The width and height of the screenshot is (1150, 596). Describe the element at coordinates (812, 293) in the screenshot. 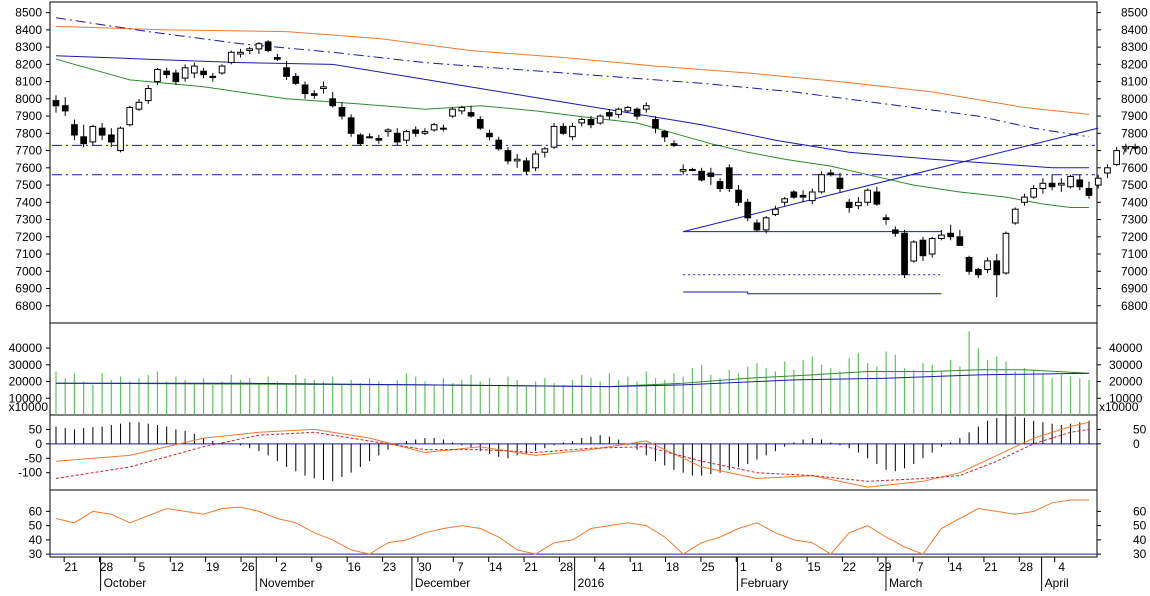

I see `low-level-line` at that location.